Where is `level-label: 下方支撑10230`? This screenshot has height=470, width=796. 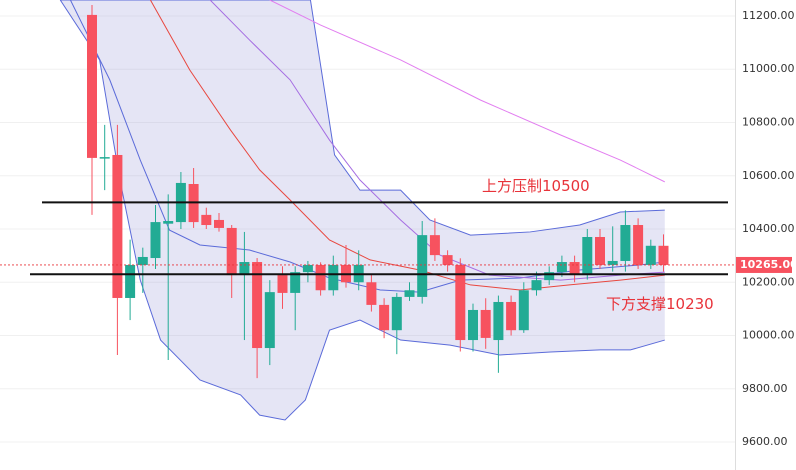 level-label: 下方支撑10230 is located at coordinates (660, 304).